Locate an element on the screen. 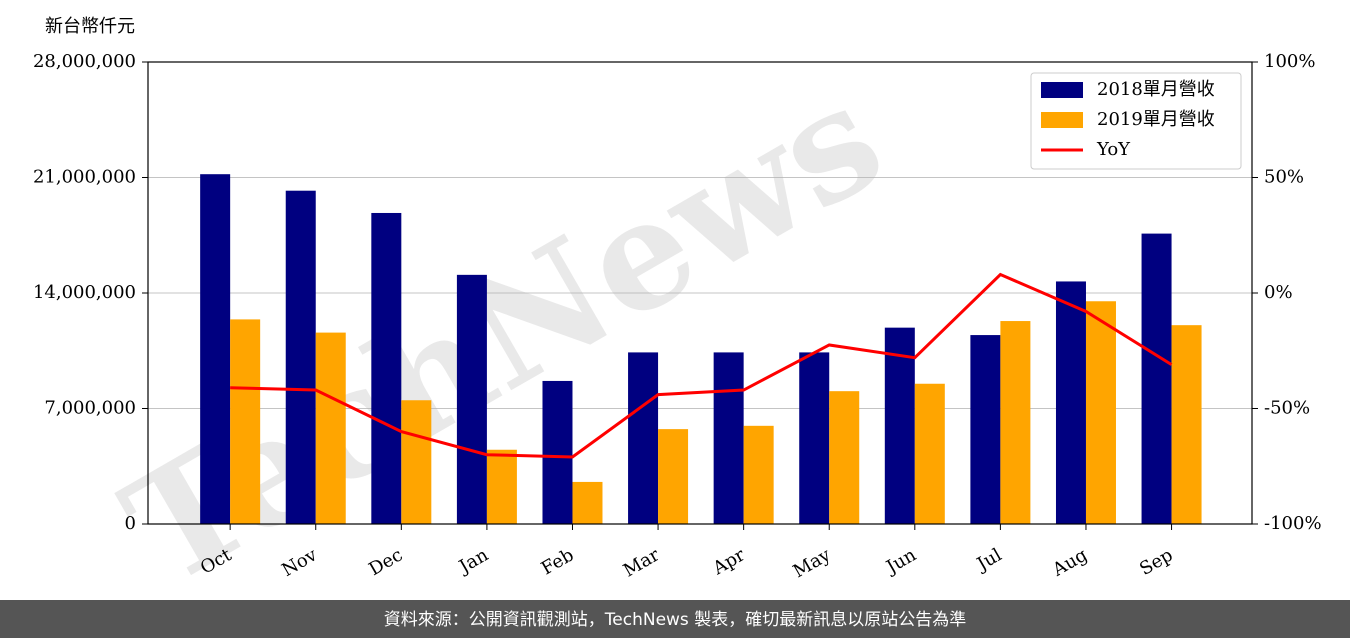 The image size is (1350, 638). x-tick-label: Jul is located at coordinates (989, 560).